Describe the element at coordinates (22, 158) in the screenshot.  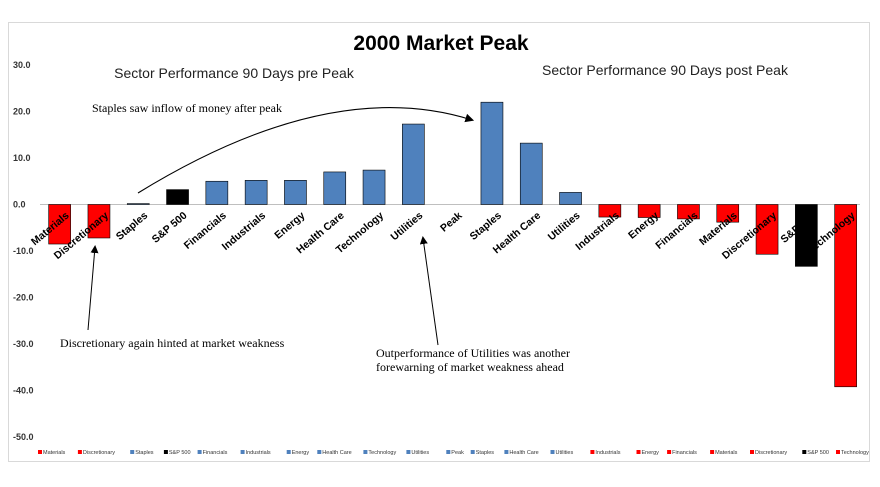
I see `y-tick-label: 10.0` at that location.